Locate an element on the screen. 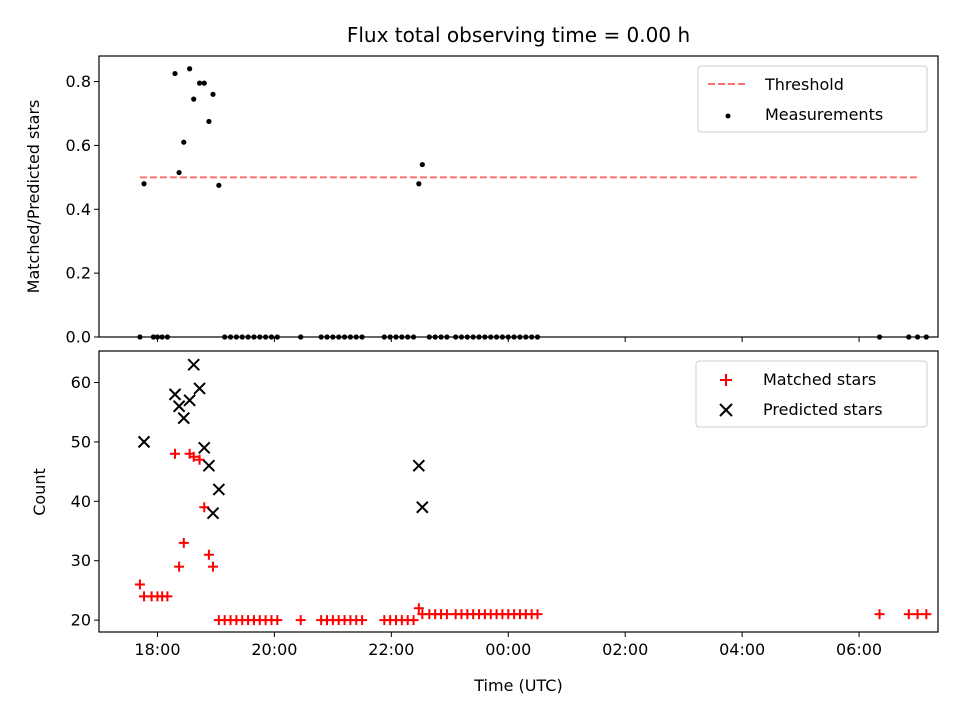  x-axis-label: Time (UTC) is located at coordinates (517, 685).